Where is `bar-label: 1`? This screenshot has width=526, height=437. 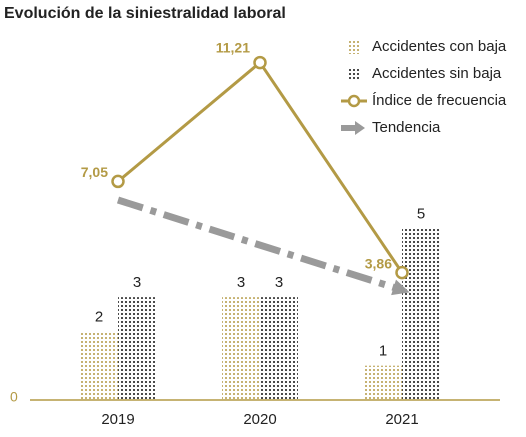 bar-label: 1 is located at coordinates (383, 351).